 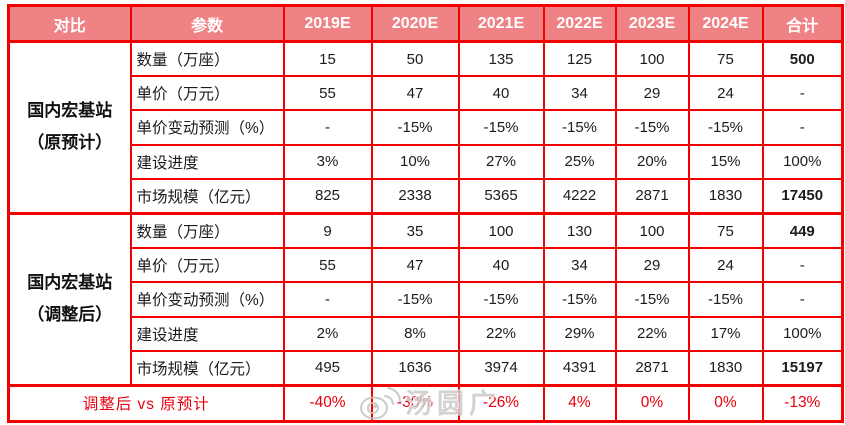 I want to click on header-year: 2024E, so click(x=725, y=23).